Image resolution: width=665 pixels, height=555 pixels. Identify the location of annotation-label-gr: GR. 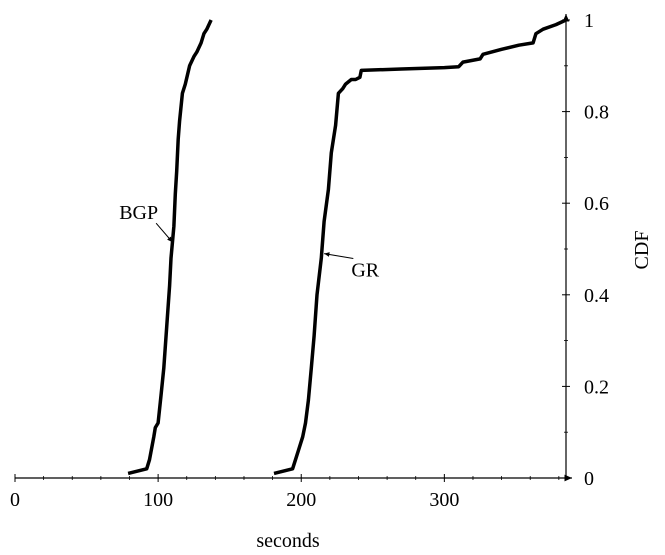
(365, 270).